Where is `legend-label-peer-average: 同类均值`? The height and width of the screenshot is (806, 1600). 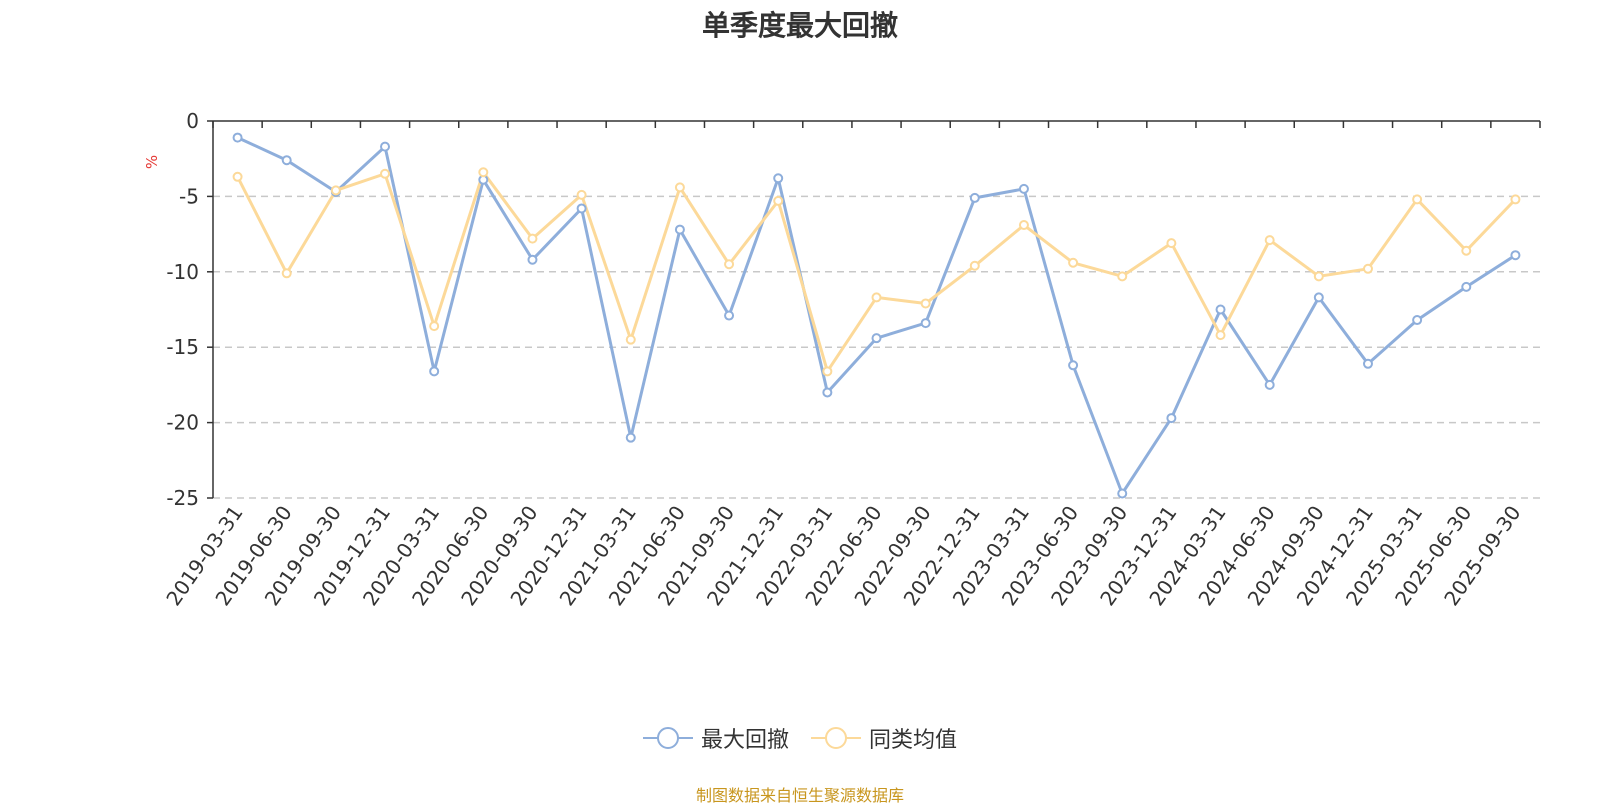 legend-label-peer-average: 同类均值 is located at coordinates (913, 740).